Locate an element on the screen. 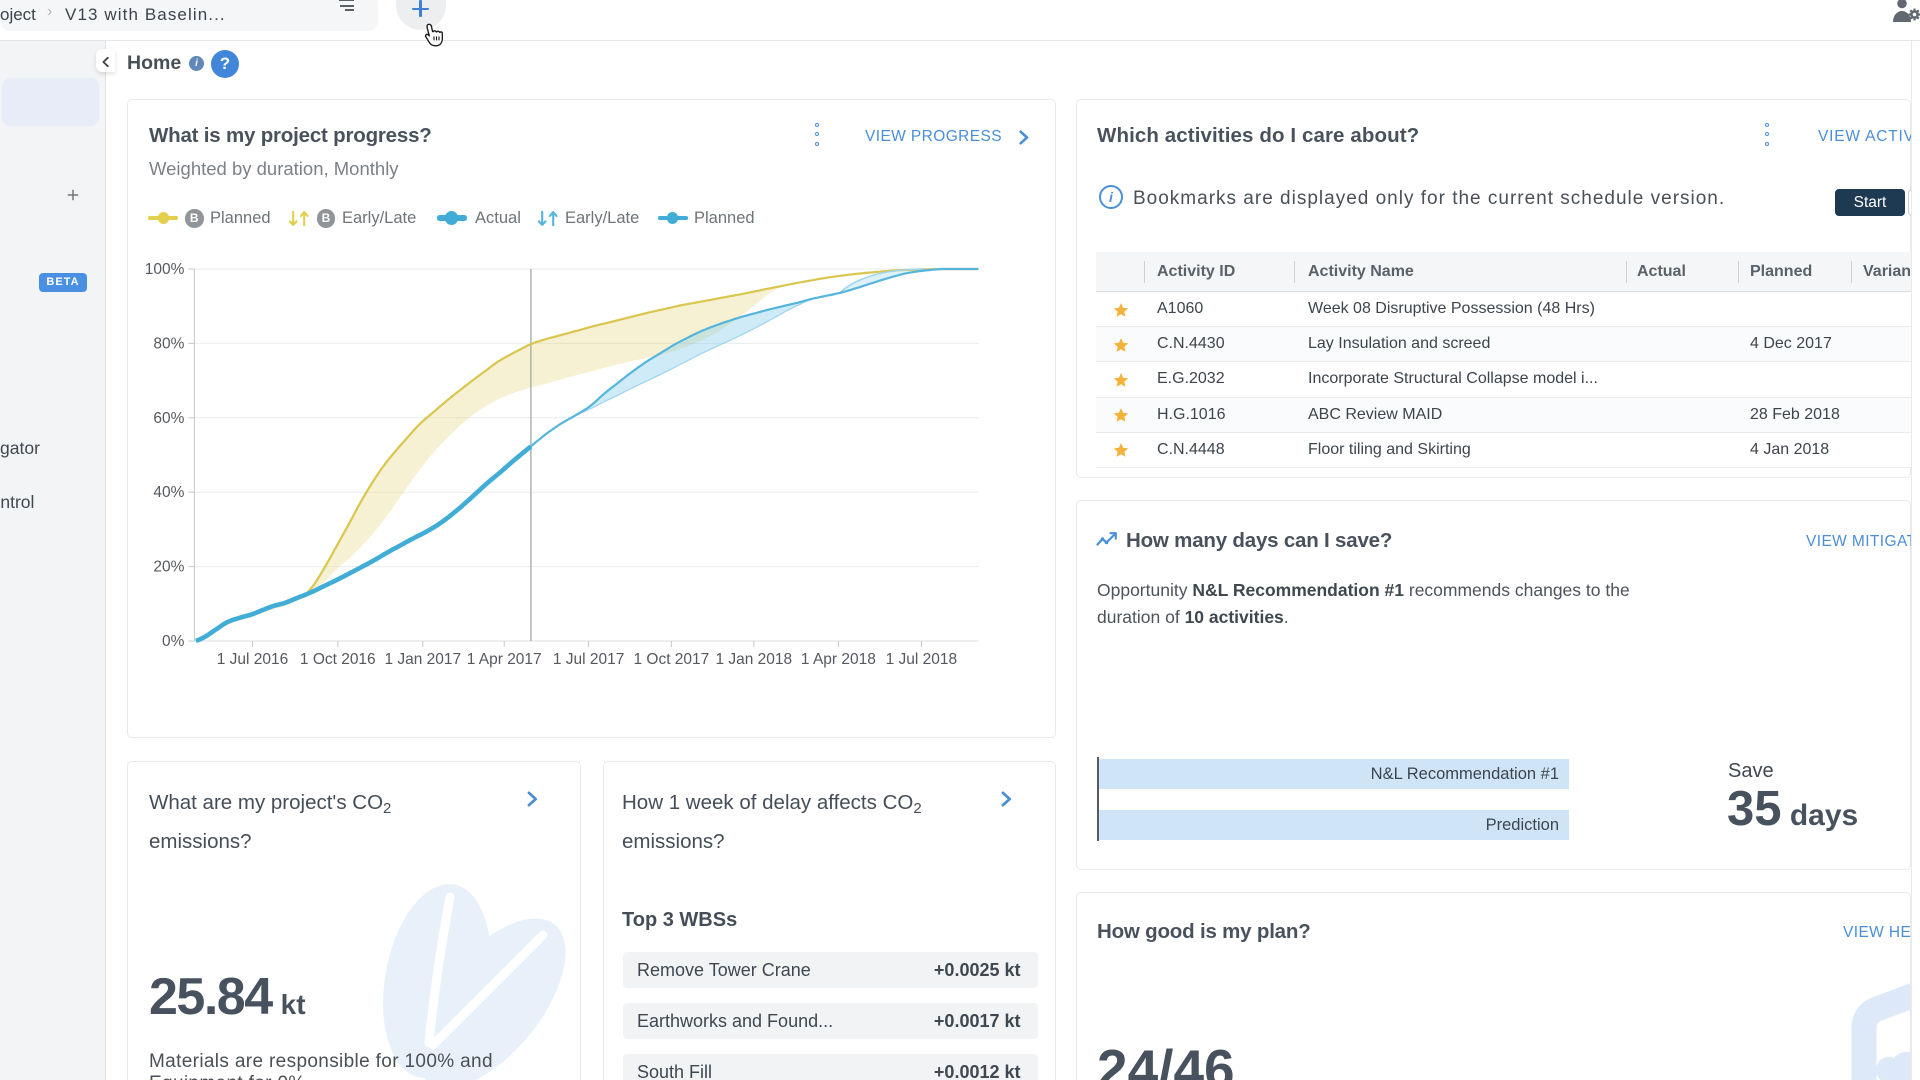 The image size is (1920, 1080). svg-text: 20% is located at coordinates (168, 567).